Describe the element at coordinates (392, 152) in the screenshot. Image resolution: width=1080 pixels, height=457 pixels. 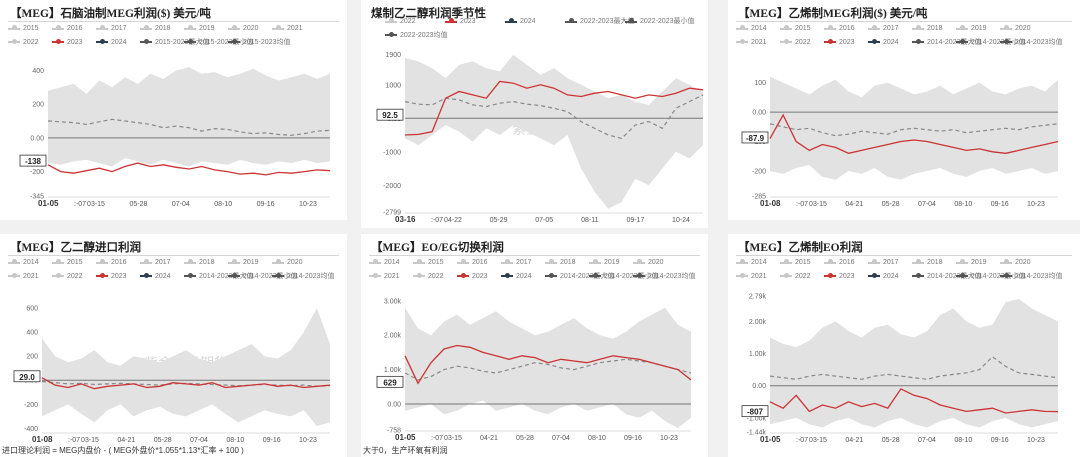
I see `y-tick-label: -1000` at that location.